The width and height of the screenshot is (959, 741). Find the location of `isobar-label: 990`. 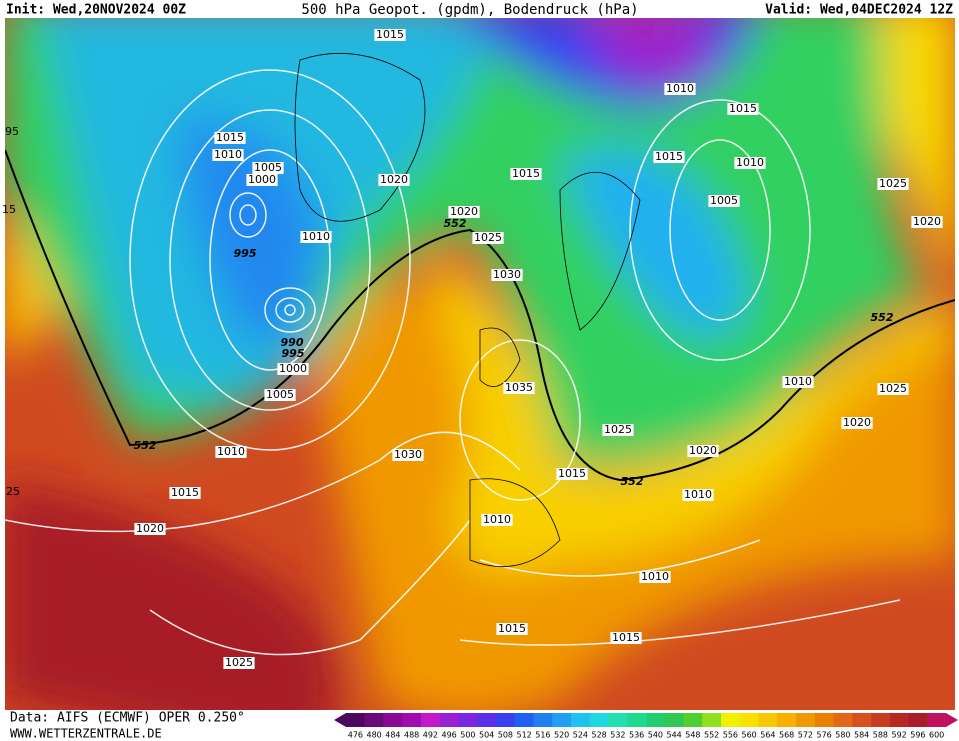

isobar-label: 990 is located at coordinates (292, 342).